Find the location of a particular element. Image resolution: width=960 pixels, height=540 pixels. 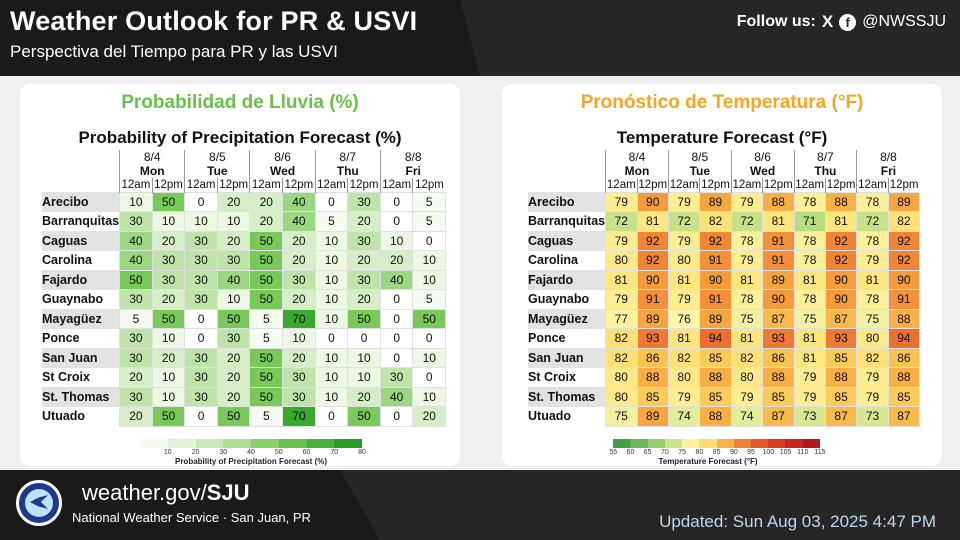

table-cell: 92 is located at coordinates (652, 260).